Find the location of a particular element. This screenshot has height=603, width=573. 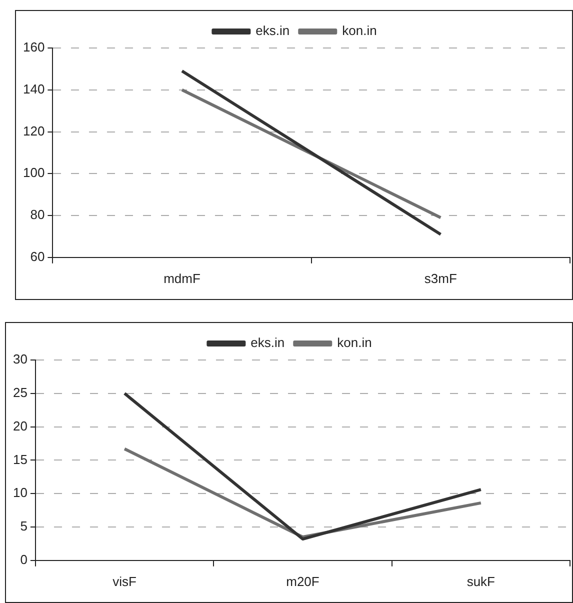

y-tick-label: 100 is located at coordinates (33, 172).